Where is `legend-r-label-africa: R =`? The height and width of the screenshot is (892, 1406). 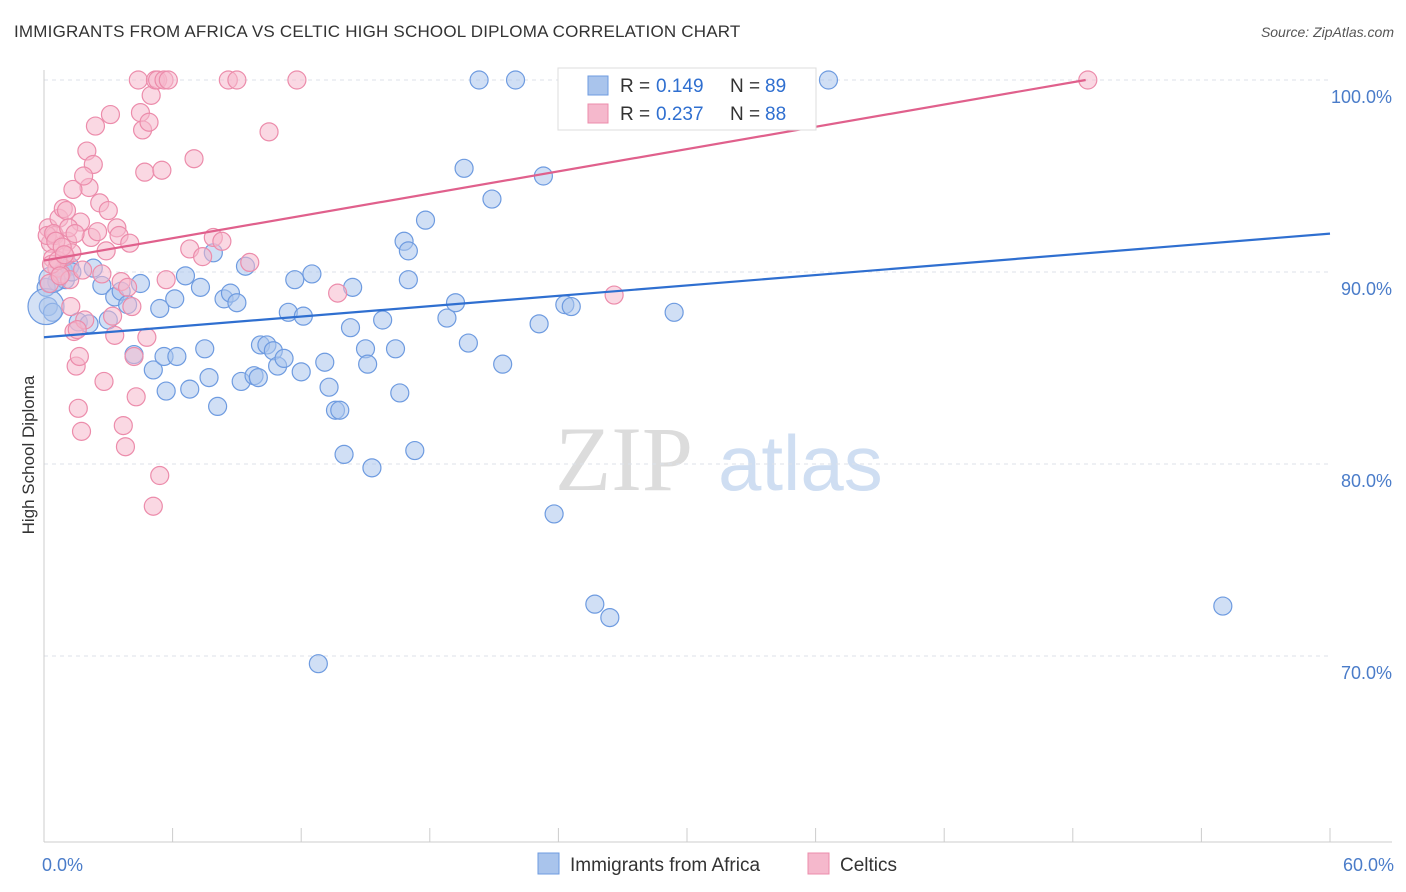
legend-r-label-africa: R = is located at coordinates (635, 86).